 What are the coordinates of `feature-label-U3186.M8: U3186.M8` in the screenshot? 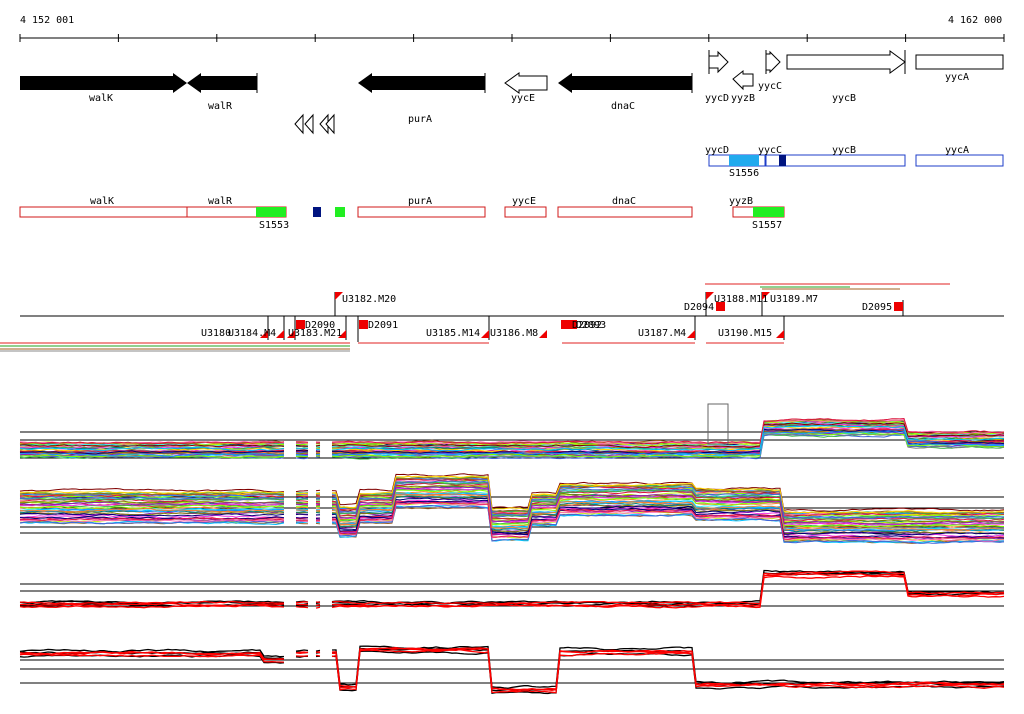 It's located at (514, 333).